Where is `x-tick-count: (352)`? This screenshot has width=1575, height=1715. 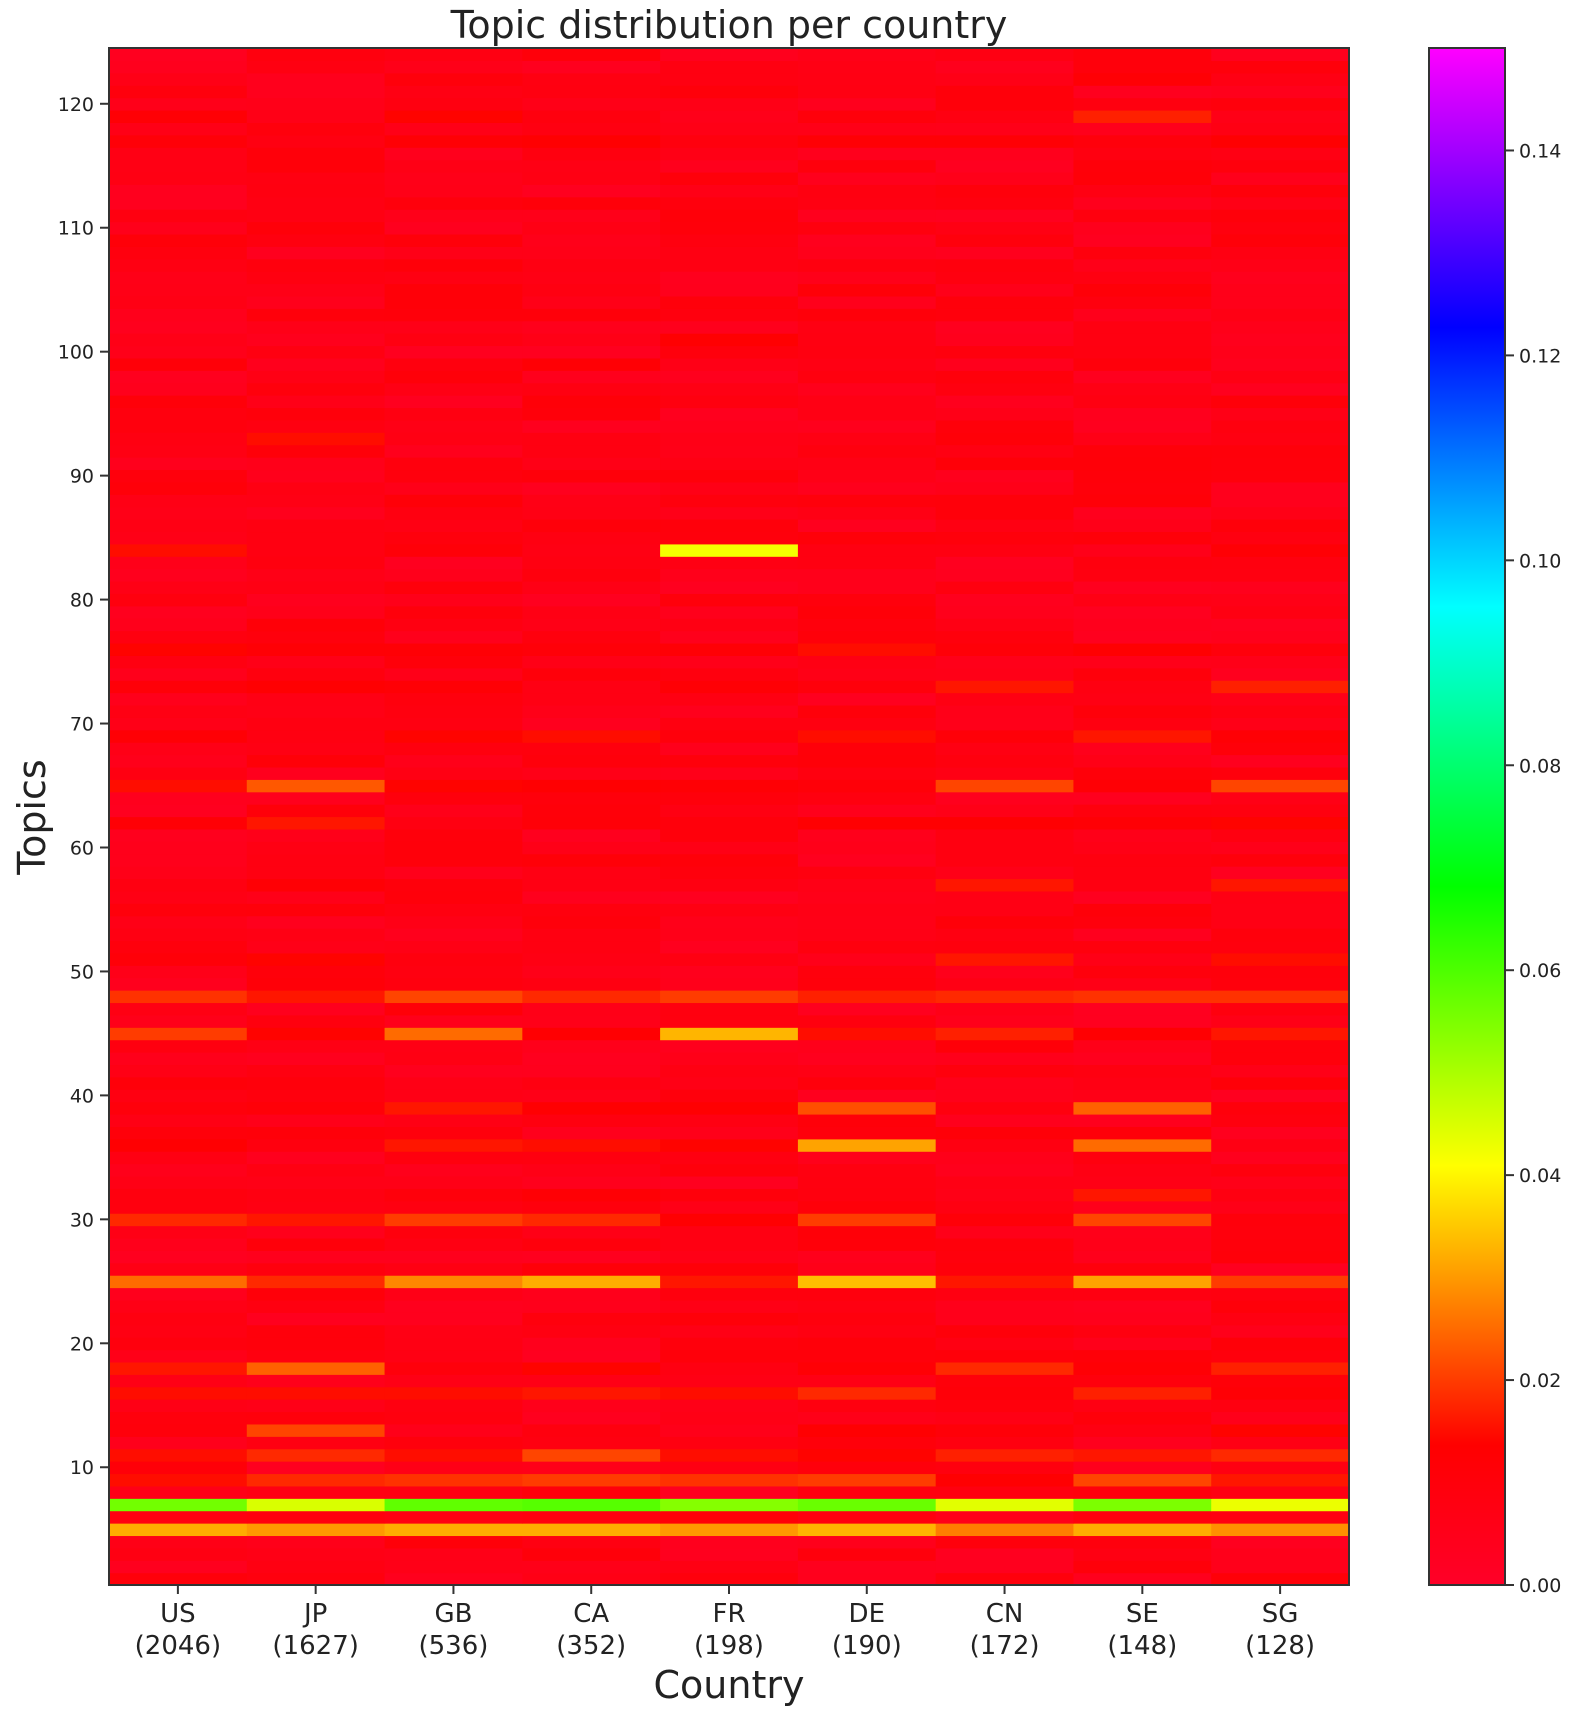 x-tick-count: (352) is located at coordinates (591, 1646).